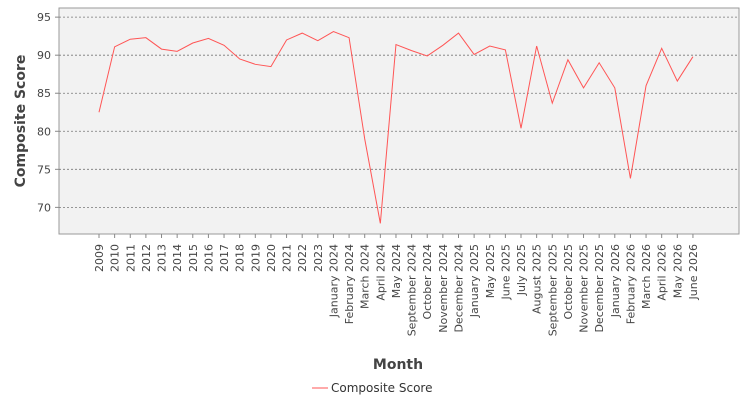  What do you see at coordinates (677, 271) in the screenshot?
I see `x-tick-label: May 2026` at bounding box center [677, 271].